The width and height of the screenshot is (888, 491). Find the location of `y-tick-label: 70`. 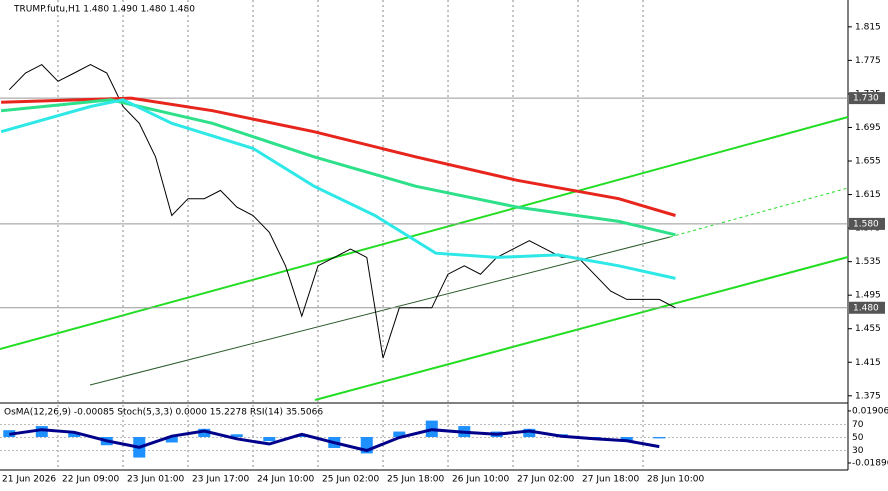

y-tick-label: 70 is located at coordinates (858, 425).